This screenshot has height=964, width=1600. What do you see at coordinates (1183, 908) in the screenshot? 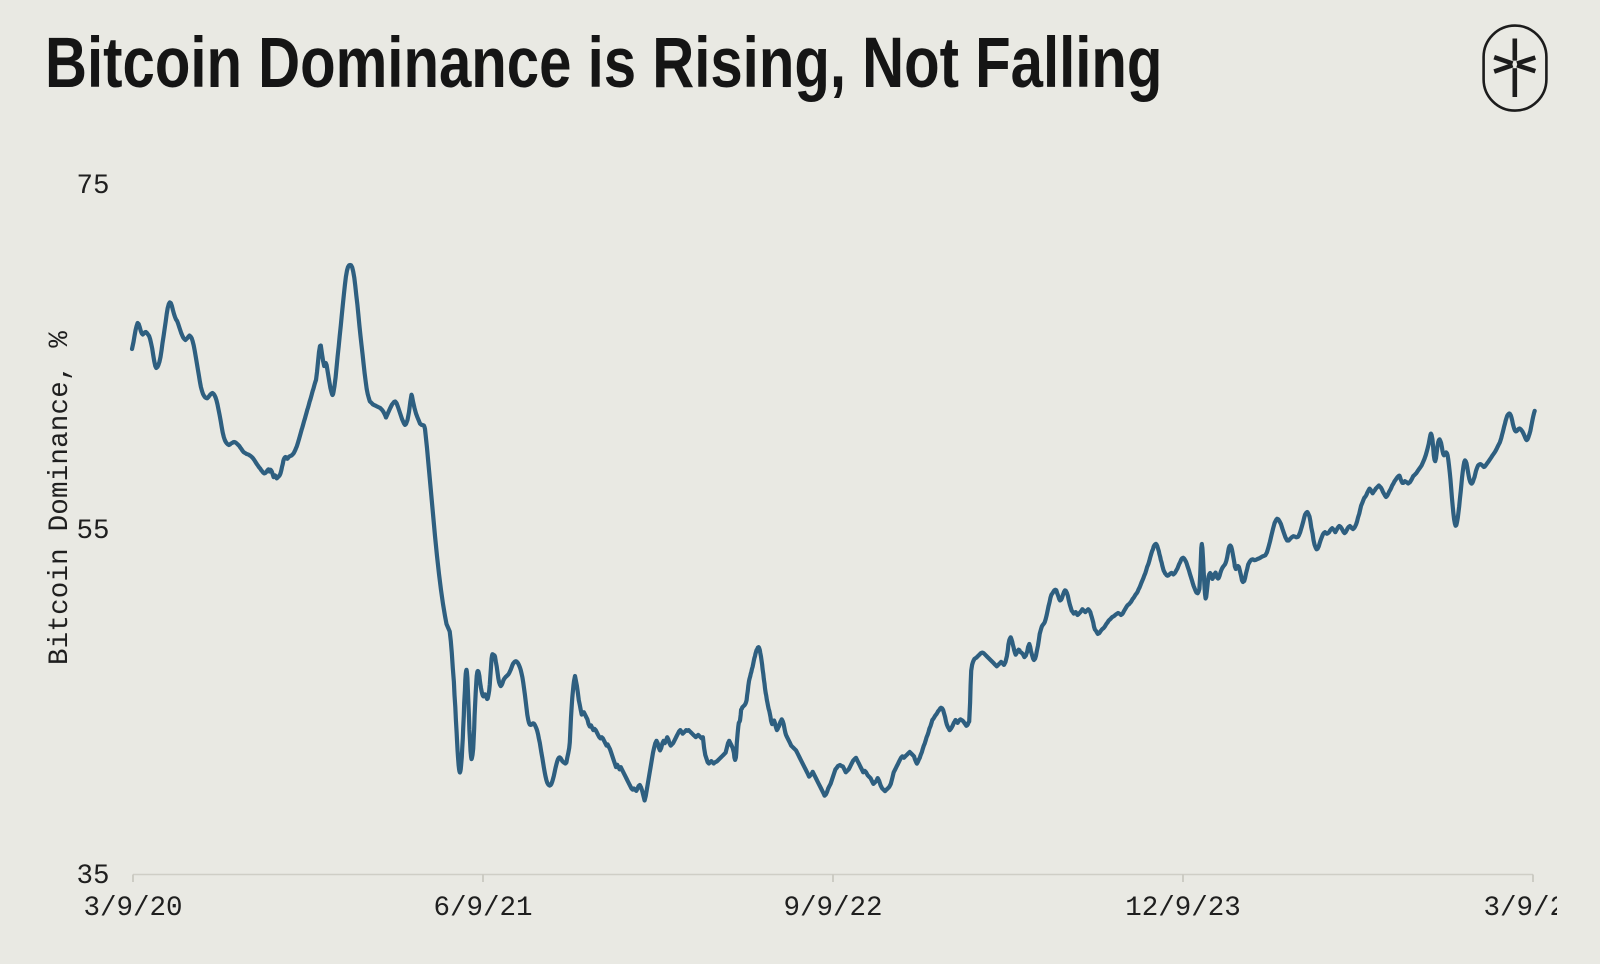
I see `svg-text: 12/9/23` at bounding box center [1183, 908].